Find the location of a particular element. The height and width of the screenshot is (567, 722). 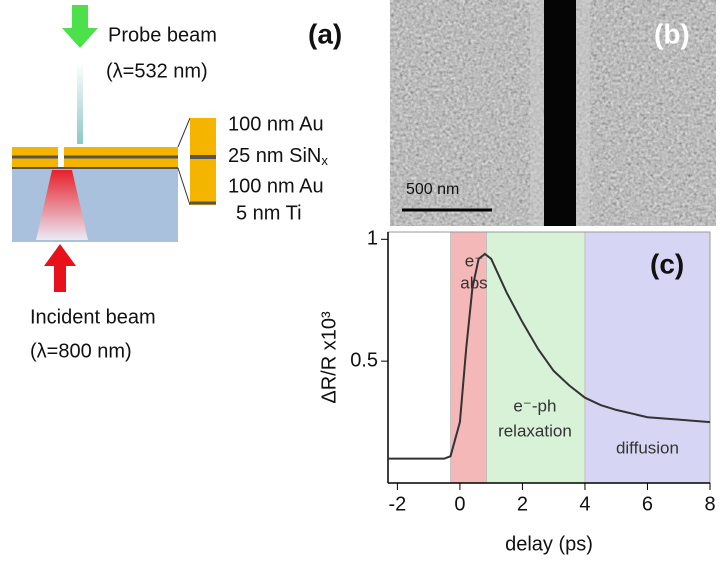

layer-text: 25 nm SiN is located at coordinates (274, 156).